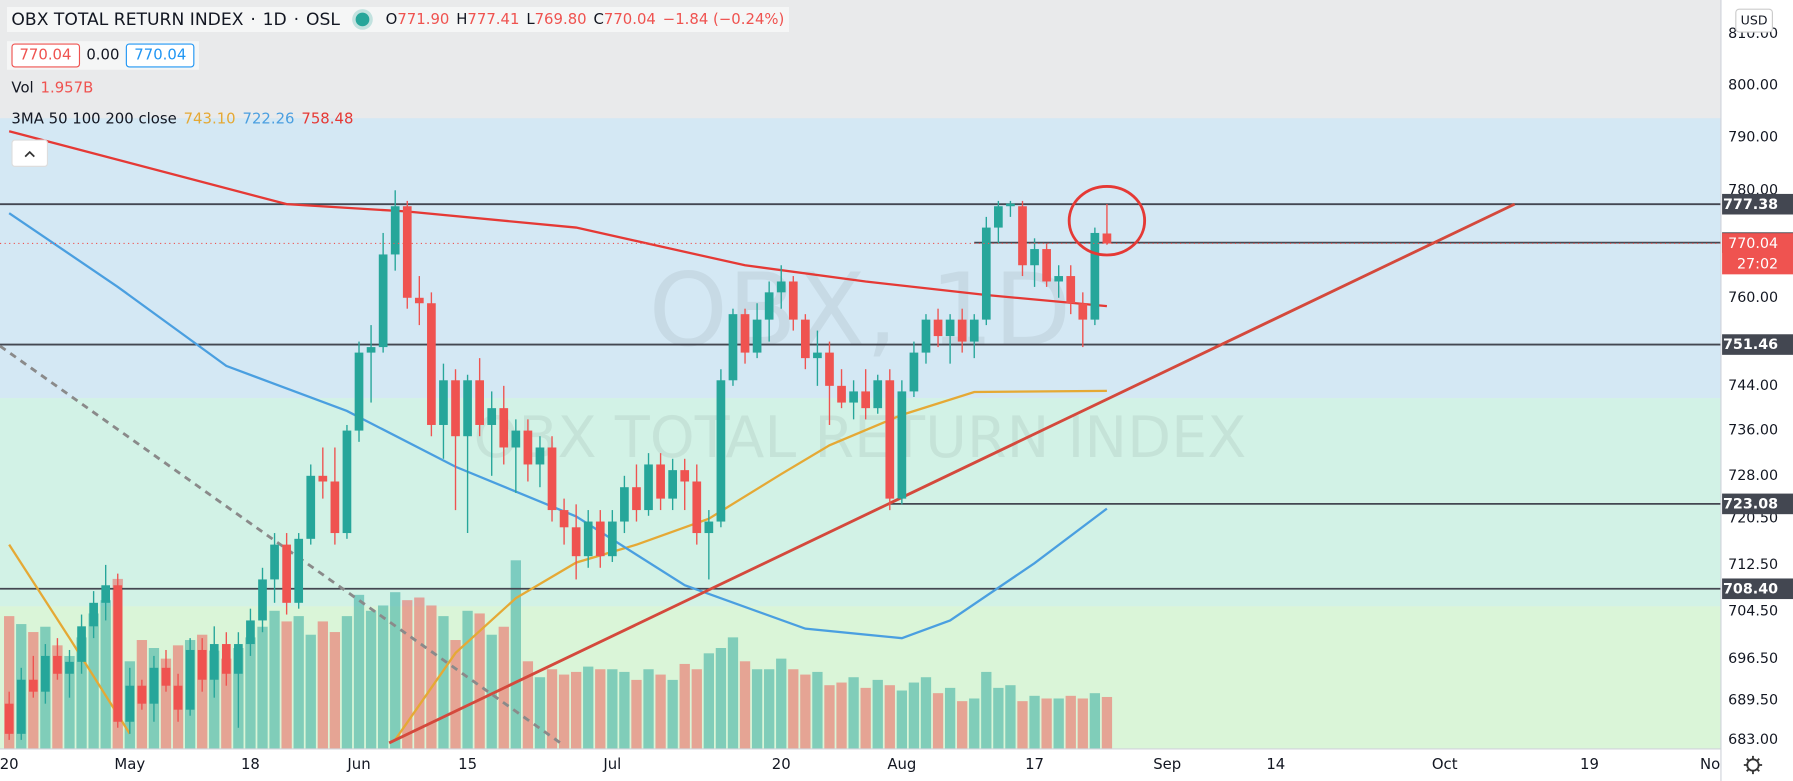 This screenshot has height=781, width=1793. Describe the element at coordinates (45, 55) in the screenshot. I see `bid: 770.04` at that location.